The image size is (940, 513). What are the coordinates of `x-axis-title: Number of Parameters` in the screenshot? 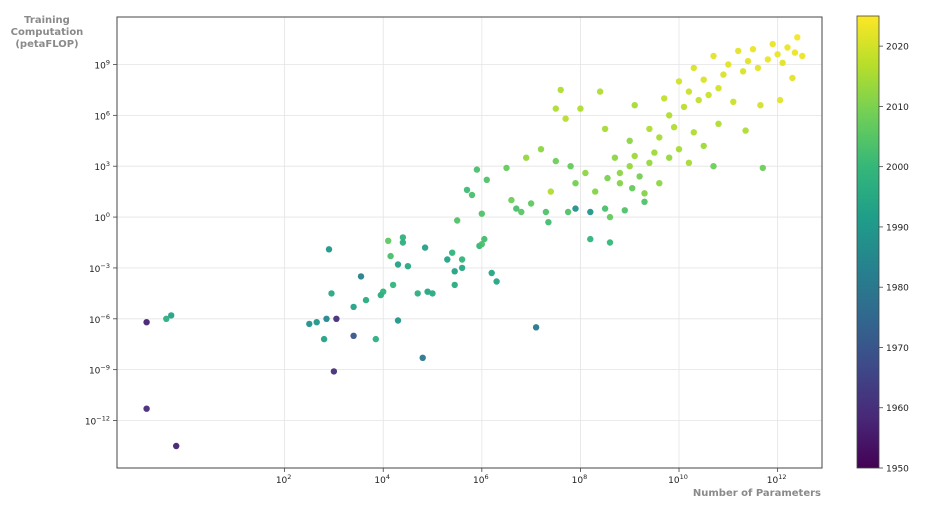 It's located at (757, 493).